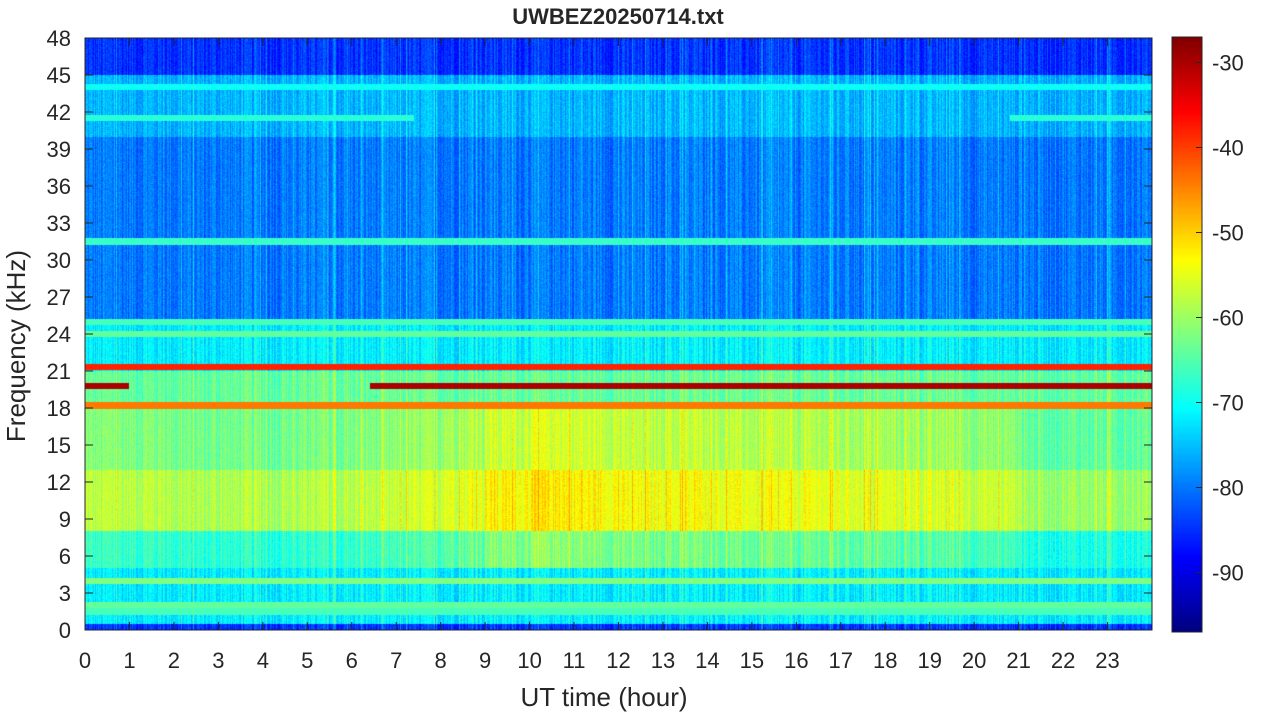 The height and width of the screenshot is (715, 1264). I want to click on x-tick-label: 8, so click(441, 660).